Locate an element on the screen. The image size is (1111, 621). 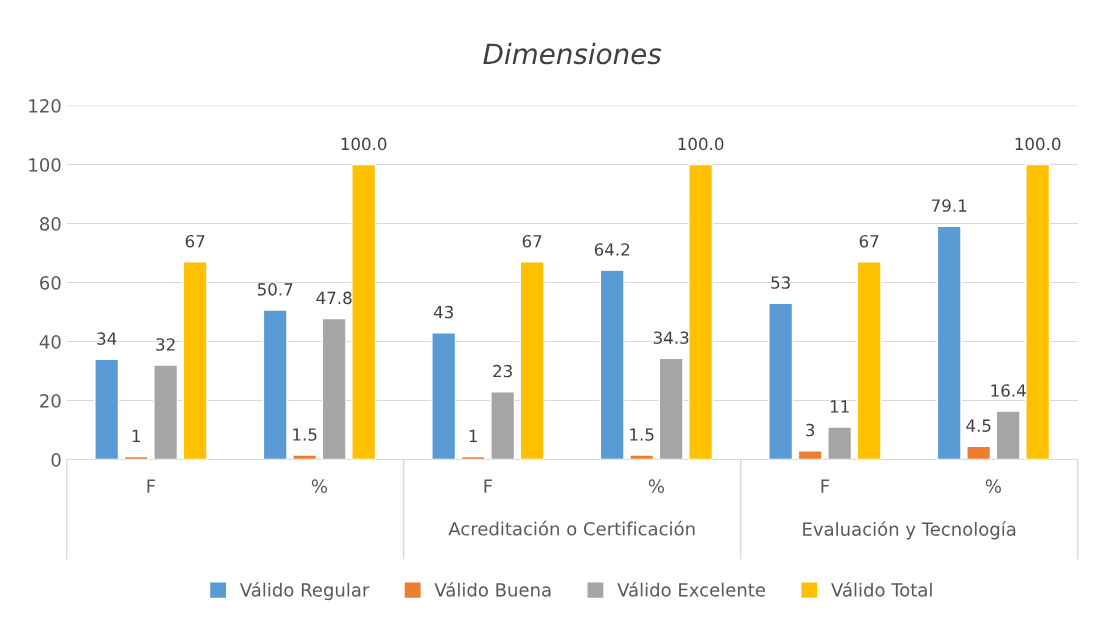
y-tick-label: 20 is located at coordinates (50, 401).